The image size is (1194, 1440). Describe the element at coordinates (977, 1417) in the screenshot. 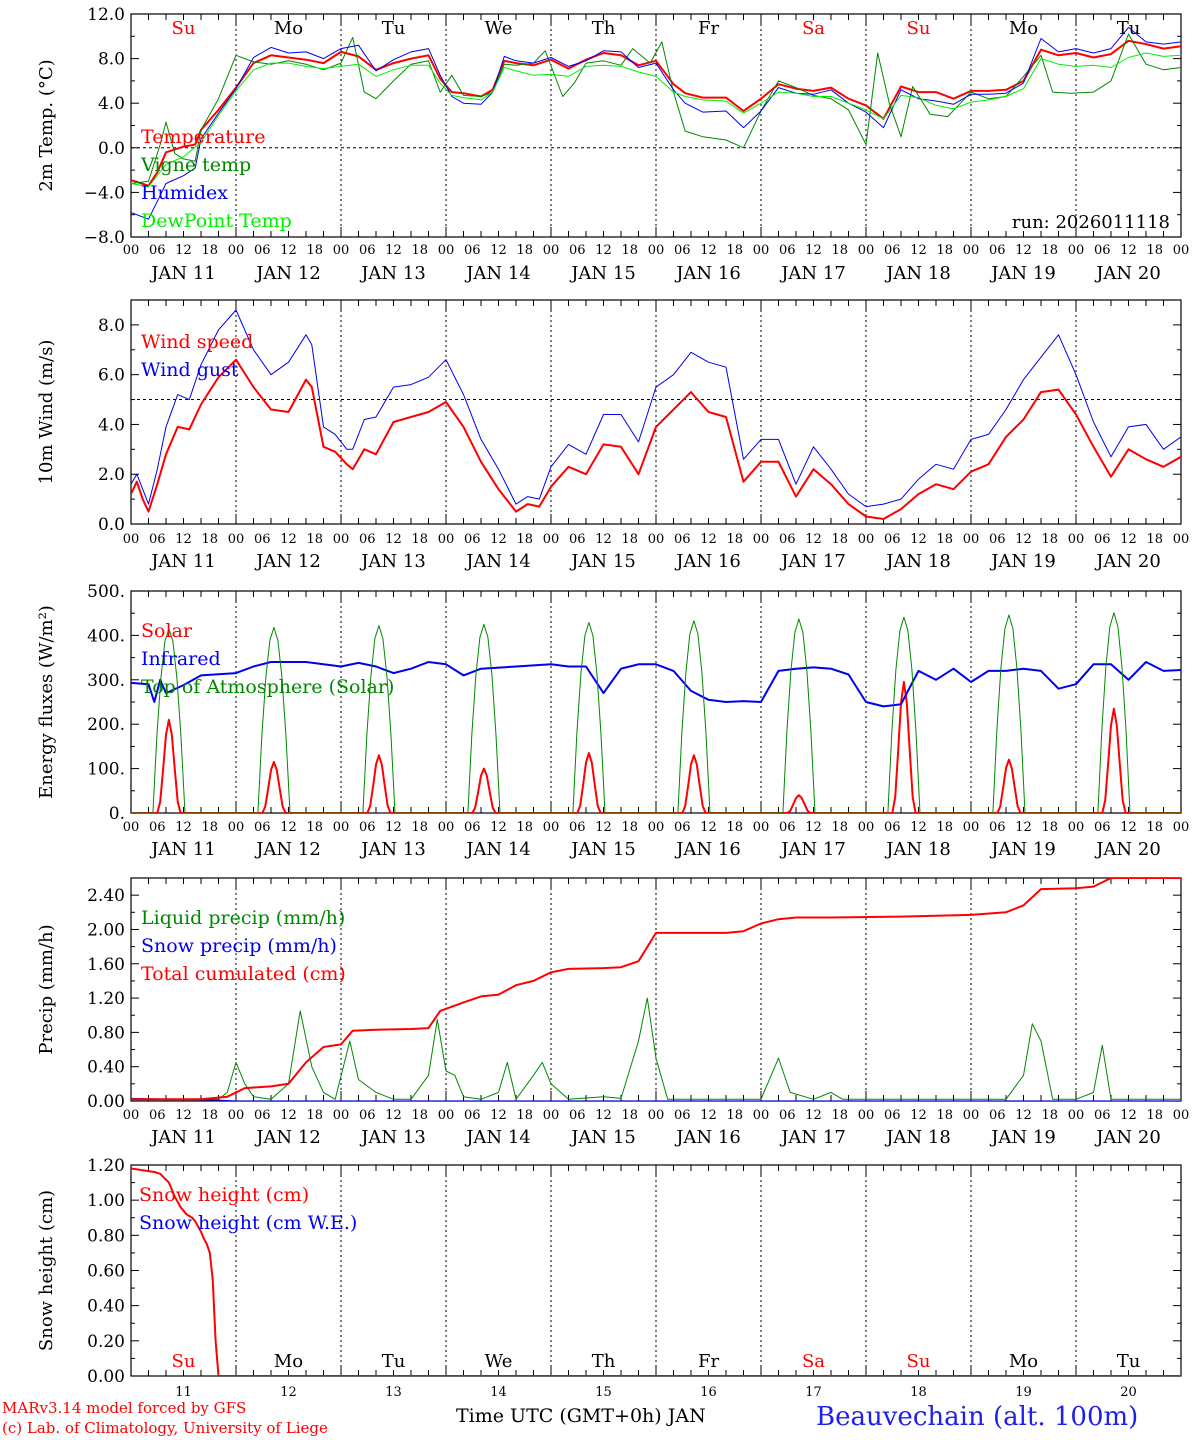

I see `station-label: Beauvechain (alt. 100m)` at that location.